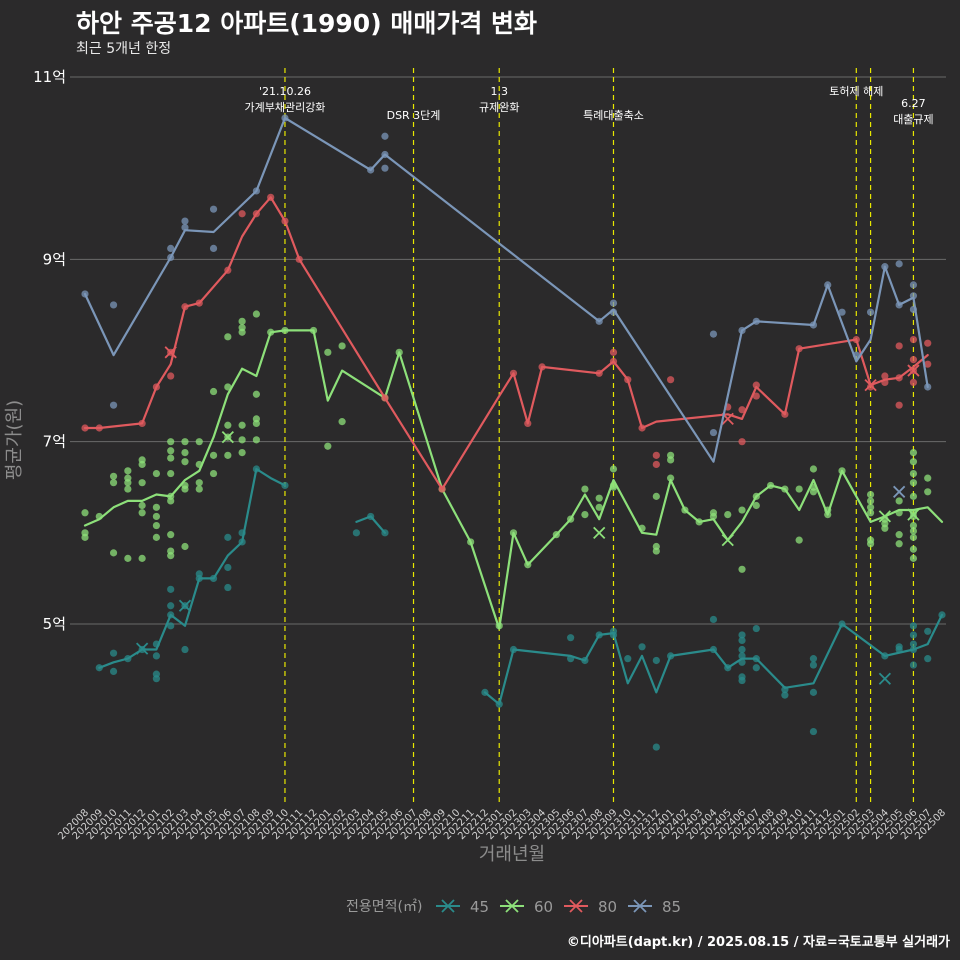  What do you see at coordinates (913, 103) in the screenshot?
I see `event-label: 6.27` at bounding box center [913, 103].